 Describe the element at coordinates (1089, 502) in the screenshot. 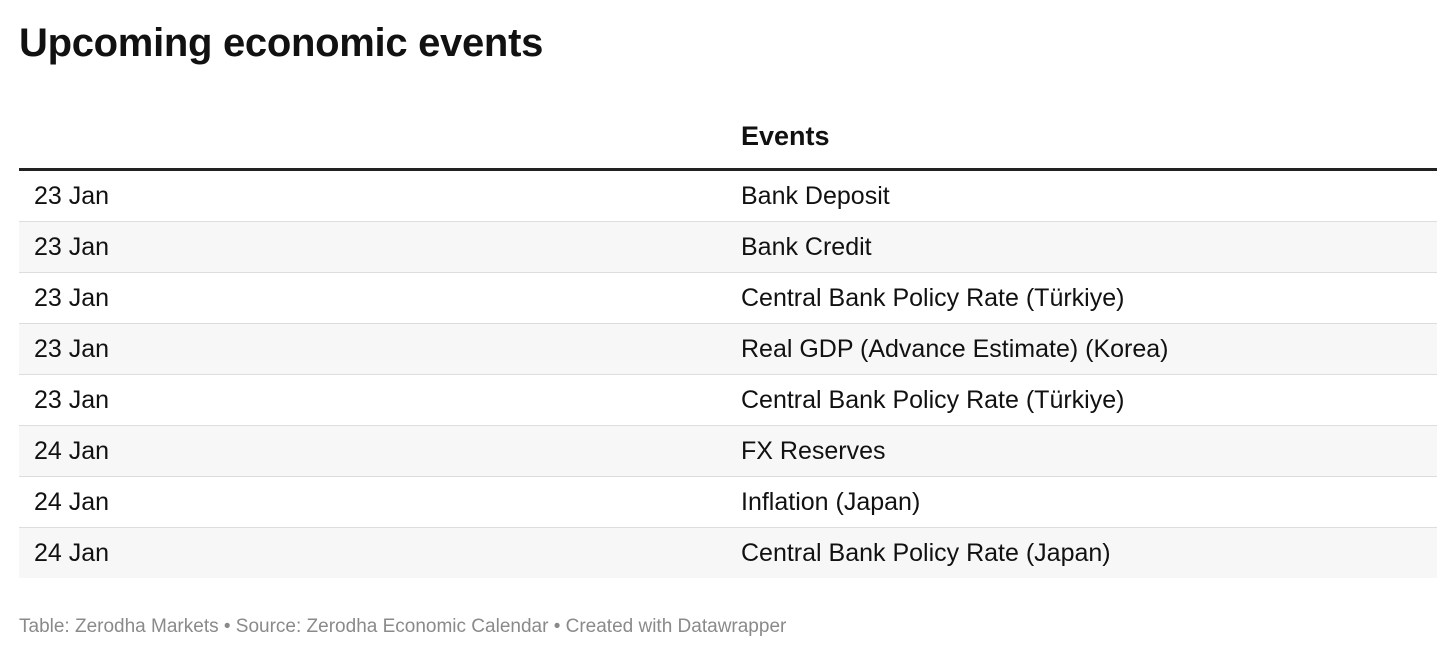

I see `event-cell: Inflation (Japan)` at that location.